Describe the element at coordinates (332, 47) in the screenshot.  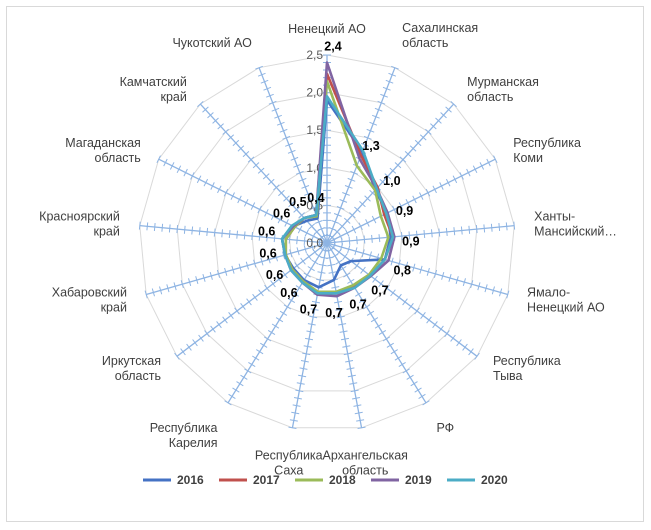
I see `data-label: 2,4` at that location.